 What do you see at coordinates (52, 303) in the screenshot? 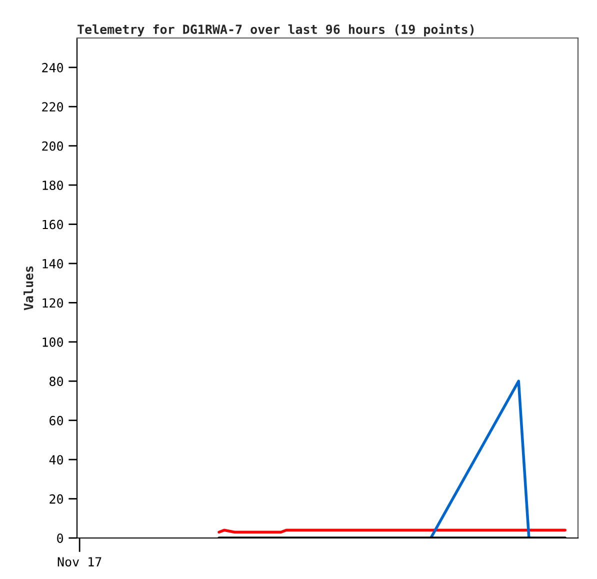
I see `y-tick-label: 120` at bounding box center [52, 303].